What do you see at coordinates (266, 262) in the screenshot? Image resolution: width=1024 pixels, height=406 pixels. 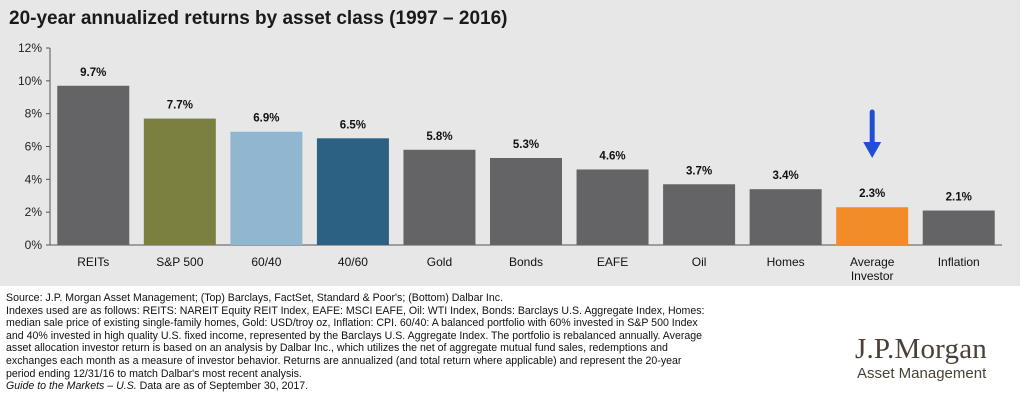 I see `x-tick-label: 60/40` at bounding box center [266, 262].